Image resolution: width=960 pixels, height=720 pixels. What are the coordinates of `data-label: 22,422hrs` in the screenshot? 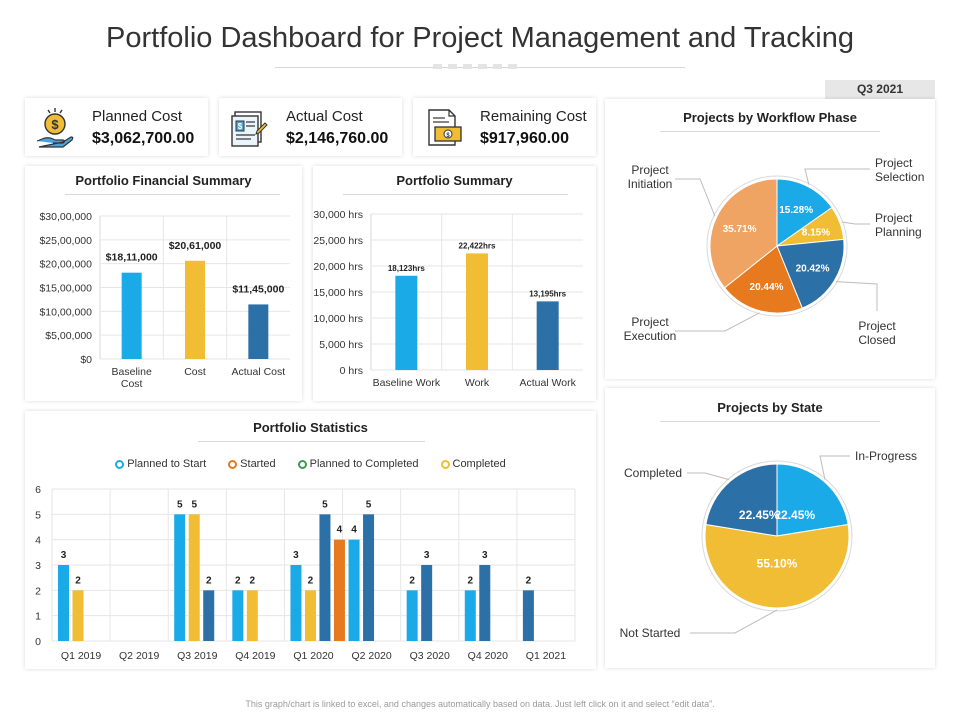 It's located at (477, 245).